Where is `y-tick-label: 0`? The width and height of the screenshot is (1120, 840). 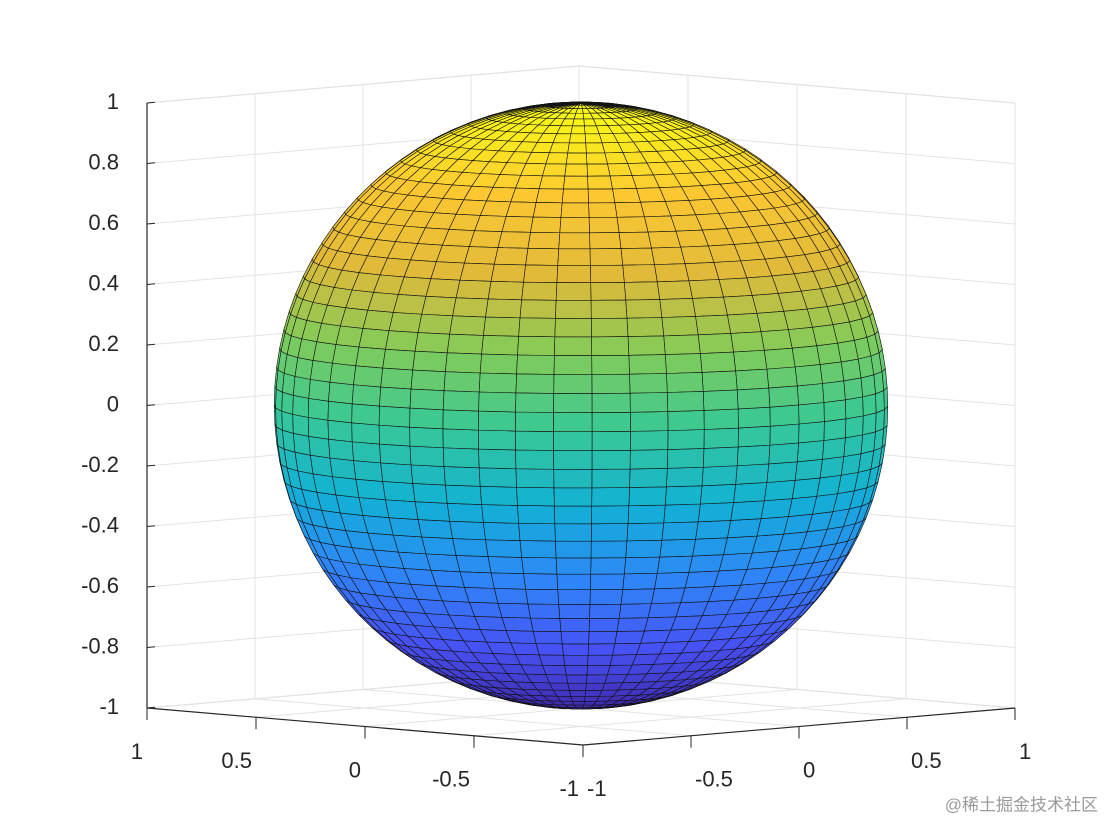
y-tick-label: 0 is located at coordinates (809, 769).